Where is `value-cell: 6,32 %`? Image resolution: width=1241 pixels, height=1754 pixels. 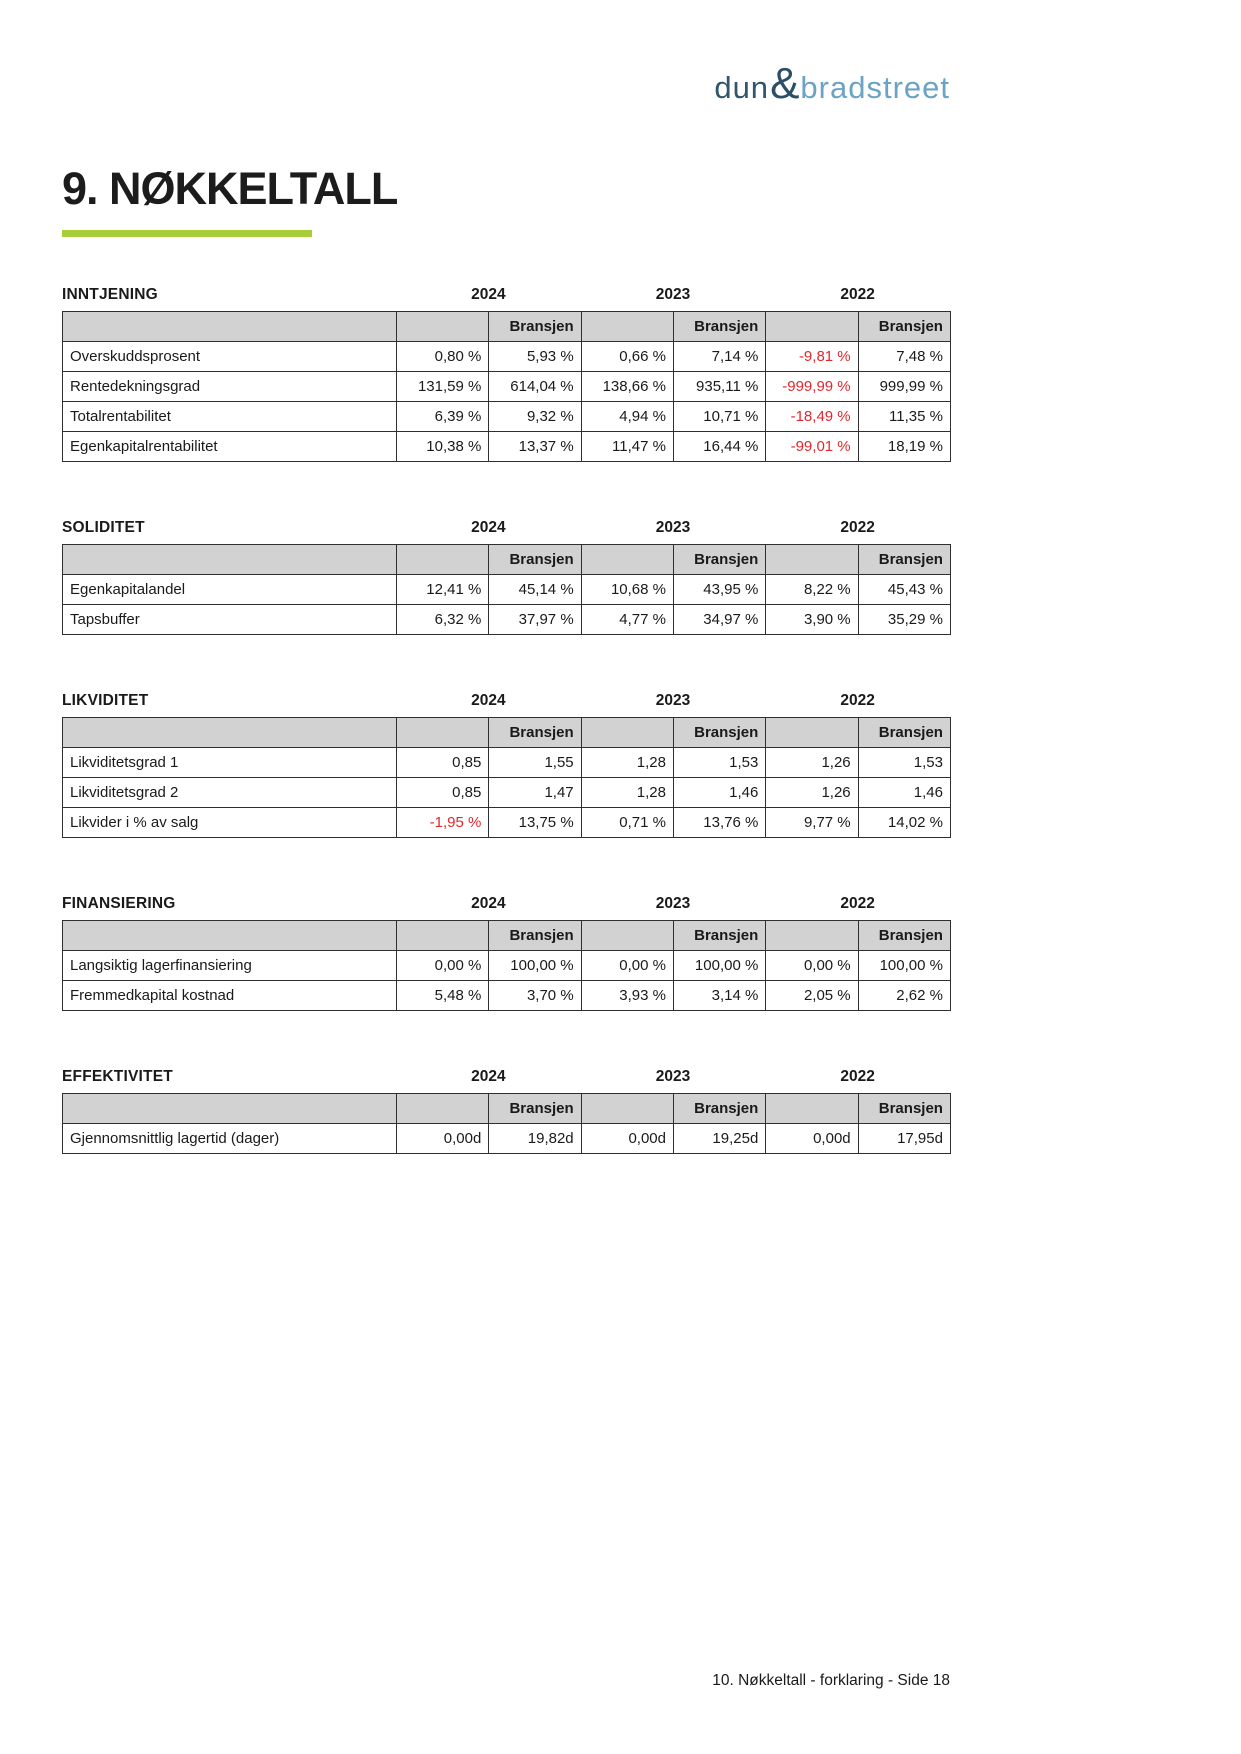
value-cell: 6,32 % is located at coordinates (442, 619).